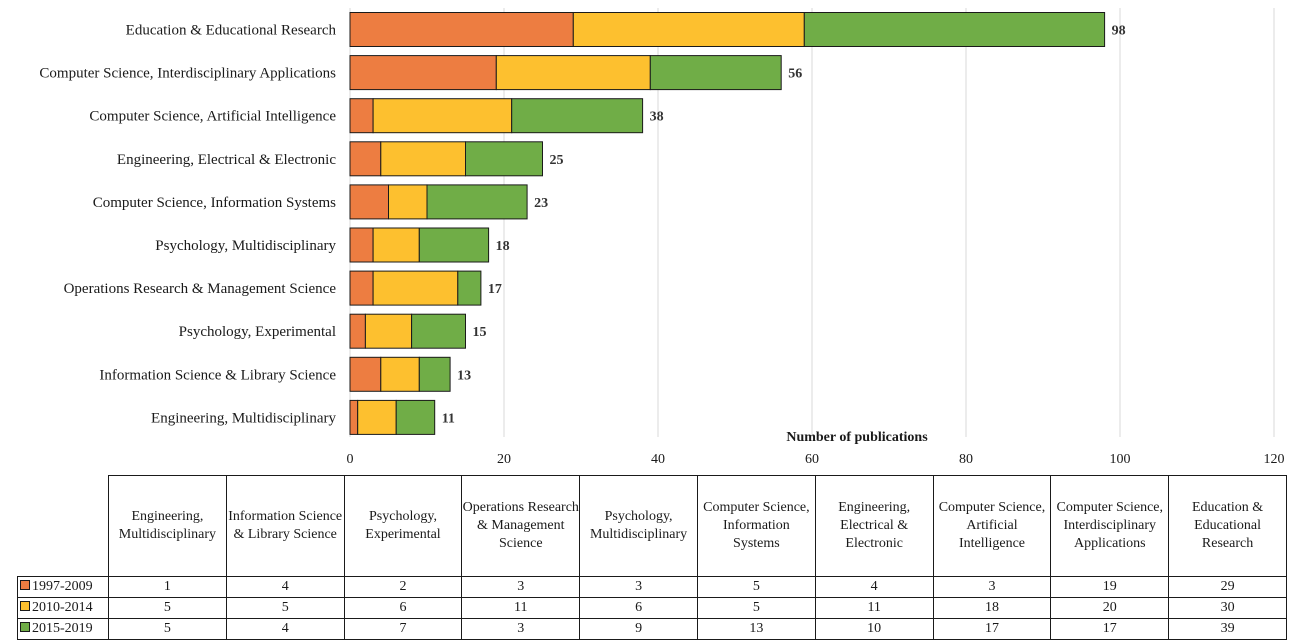 This screenshot has width=1296, height=640. What do you see at coordinates (1274, 459) in the screenshot?
I see `x-tick-label: 120` at bounding box center [1274, 459].